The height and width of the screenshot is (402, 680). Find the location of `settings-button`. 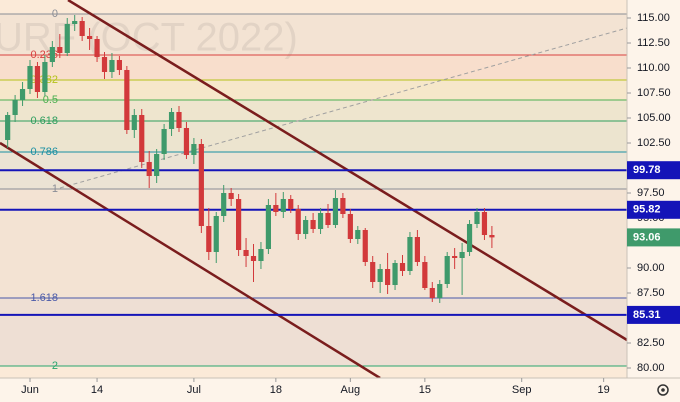

settings-button is located at coordinates (663, 390).